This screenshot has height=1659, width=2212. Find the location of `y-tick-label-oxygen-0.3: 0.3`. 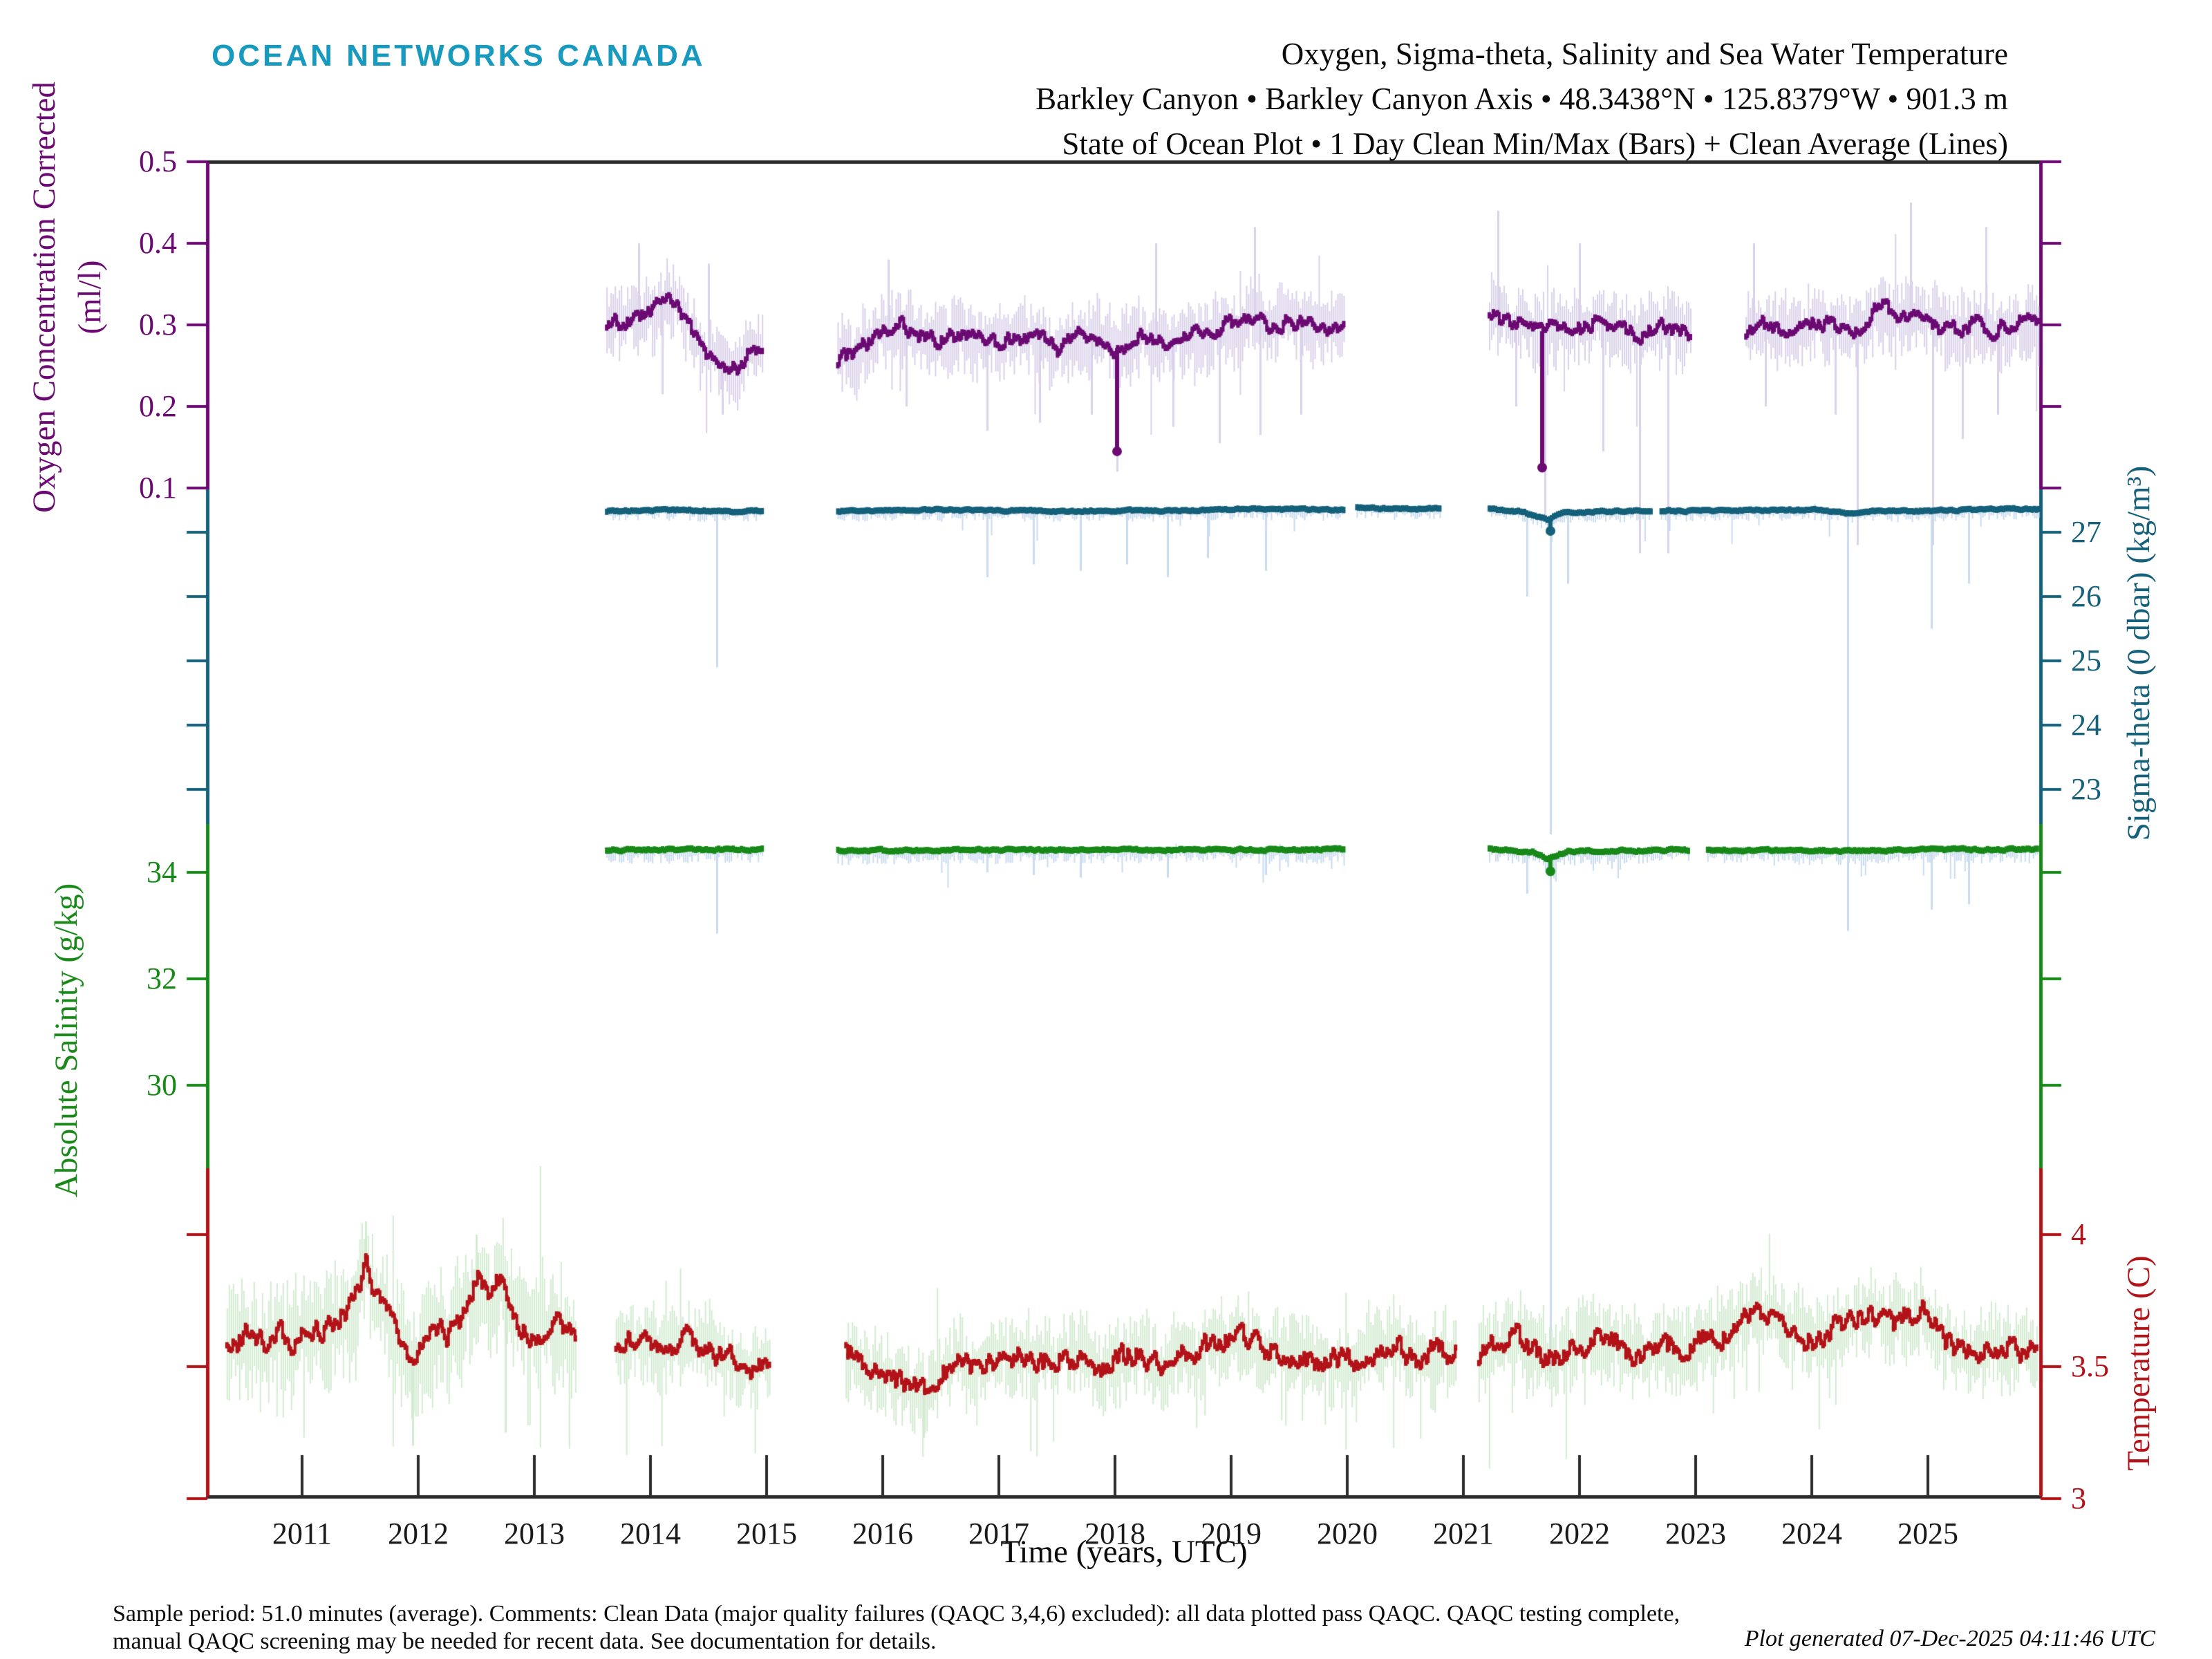

y-tick-label-oxygen-0.3: 0.3 is located at coordinates (158, 324).